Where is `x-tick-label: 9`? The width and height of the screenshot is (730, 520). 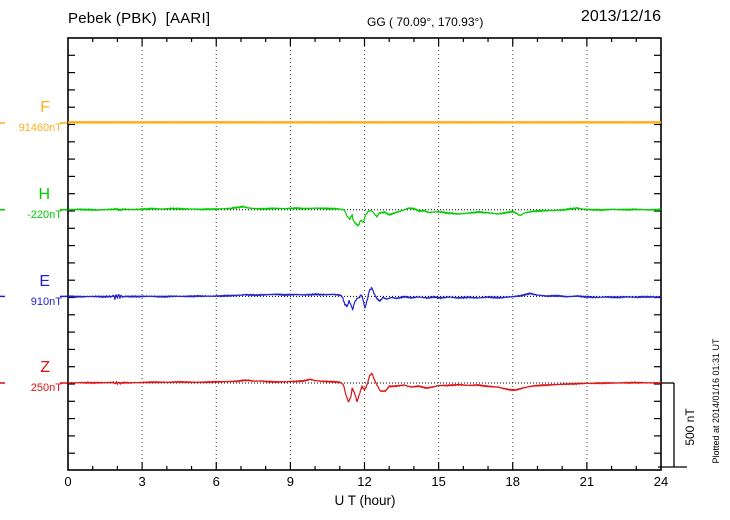
x-tick-label: 9 is located at coordinates (290, 481).